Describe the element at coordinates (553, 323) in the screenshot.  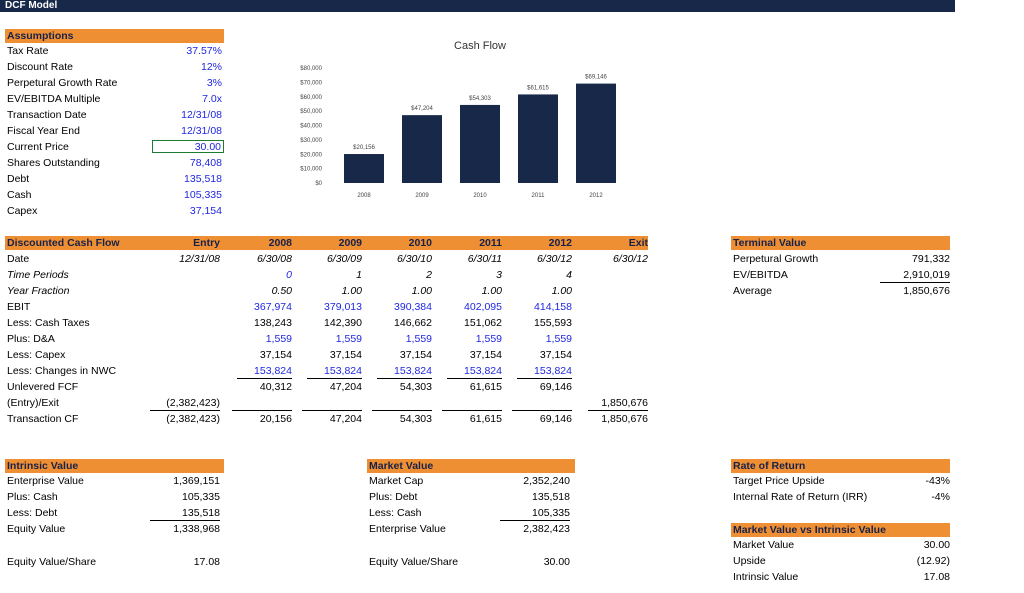
I see `dcf-cell: 155,593` at that location.